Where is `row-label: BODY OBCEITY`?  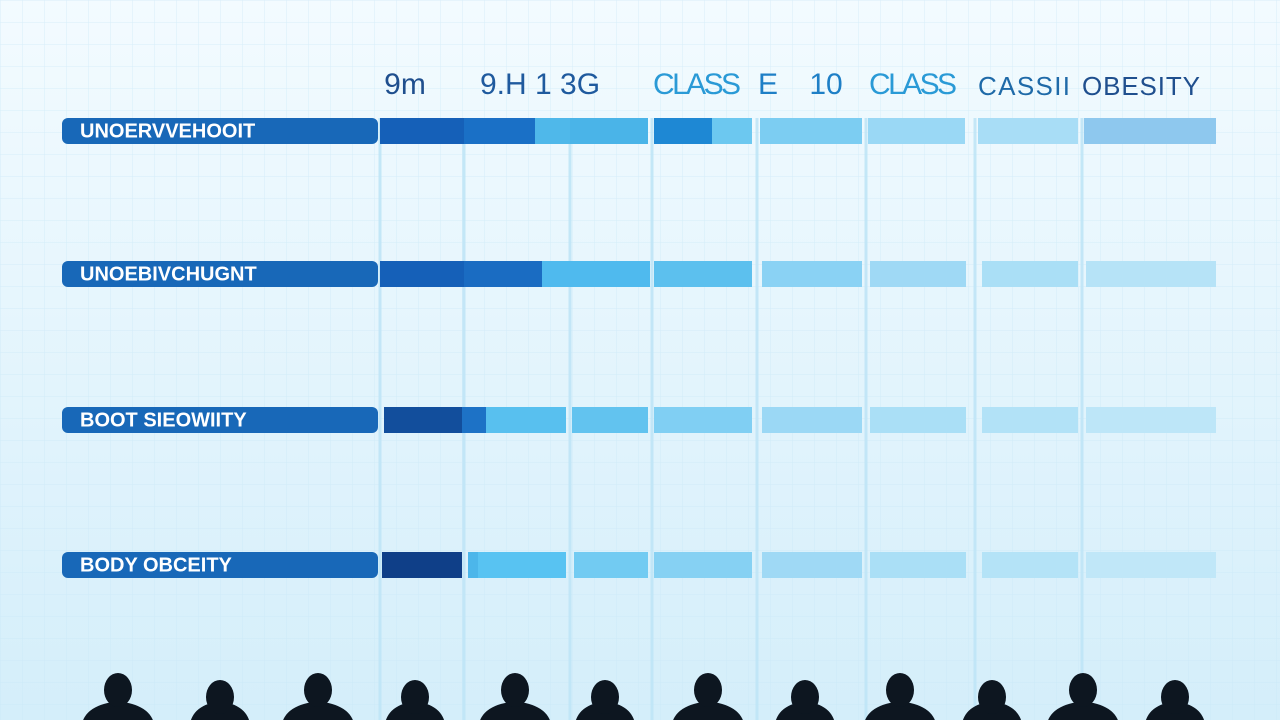
row-label: BODY OBCEITY is located at coordinates (156, 565).